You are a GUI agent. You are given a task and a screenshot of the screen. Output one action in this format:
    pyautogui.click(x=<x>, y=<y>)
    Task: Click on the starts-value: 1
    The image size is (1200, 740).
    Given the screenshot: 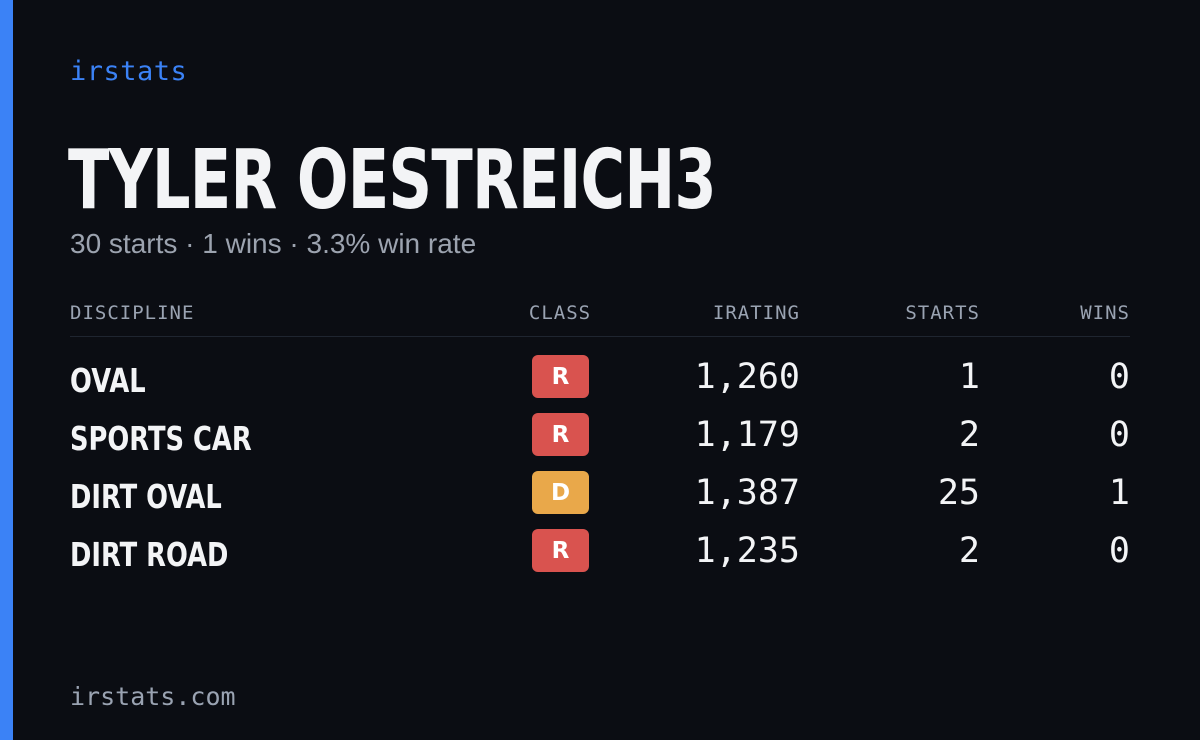 What is the action you would take?
    pyautogui.click(x=969, y=377)
    